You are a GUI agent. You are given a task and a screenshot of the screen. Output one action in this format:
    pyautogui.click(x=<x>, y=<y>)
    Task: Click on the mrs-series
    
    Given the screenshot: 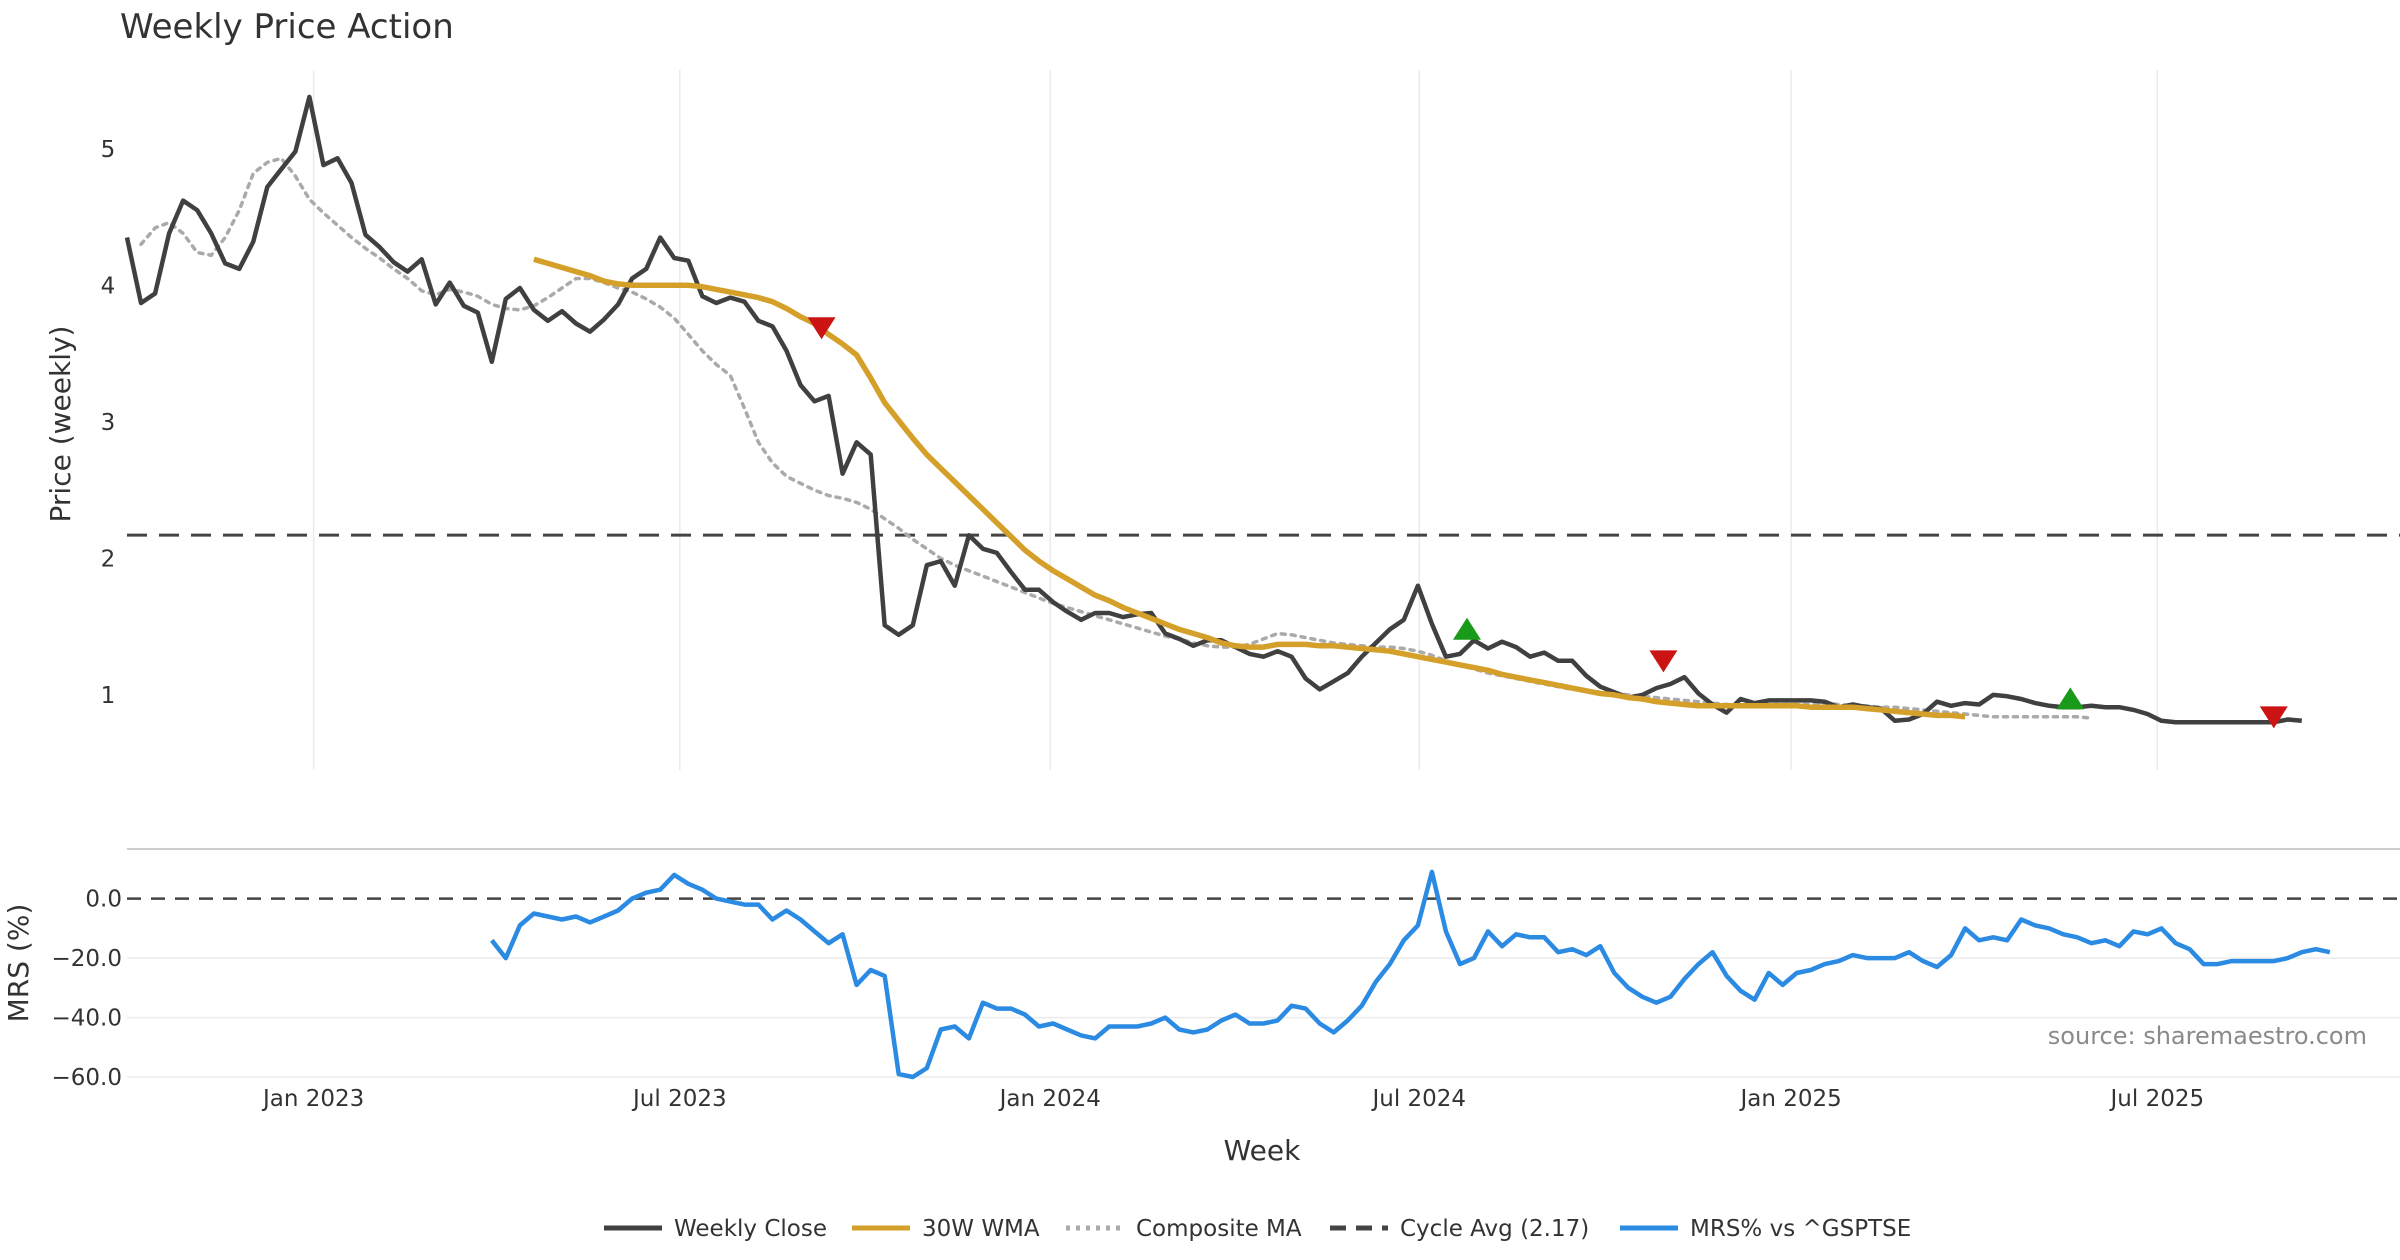 What is the action you would take?
    pyautogui.click(x=1410, y=974)
    